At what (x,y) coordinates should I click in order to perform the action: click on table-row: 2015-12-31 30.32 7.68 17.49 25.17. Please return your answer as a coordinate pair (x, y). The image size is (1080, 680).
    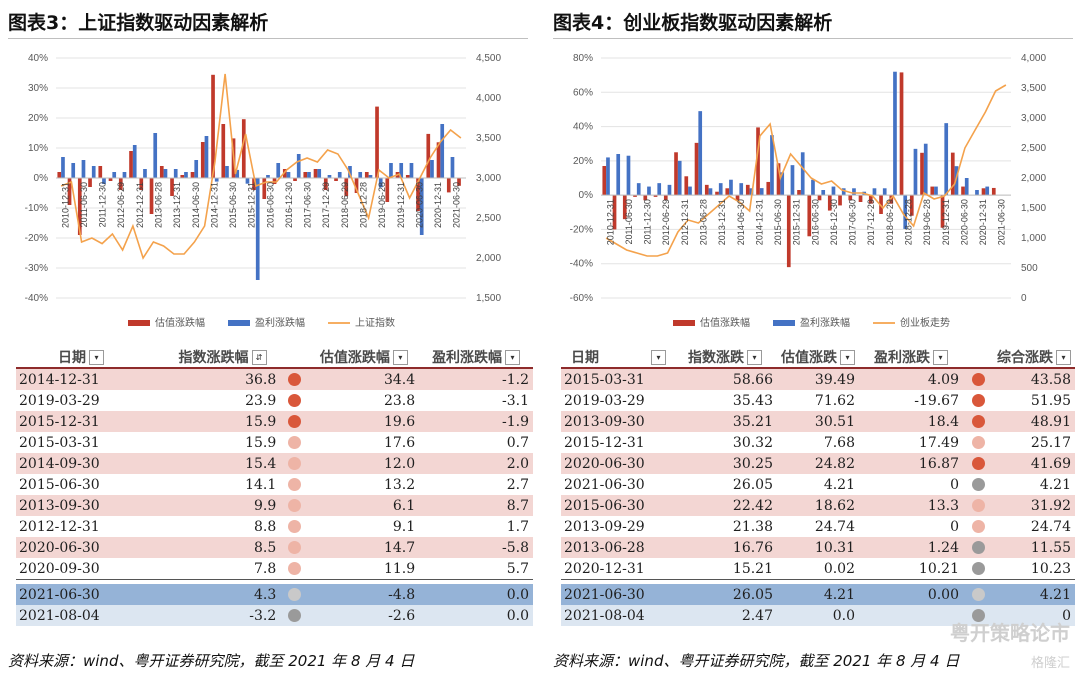
    Looking at the image, I should click on (818, 442).